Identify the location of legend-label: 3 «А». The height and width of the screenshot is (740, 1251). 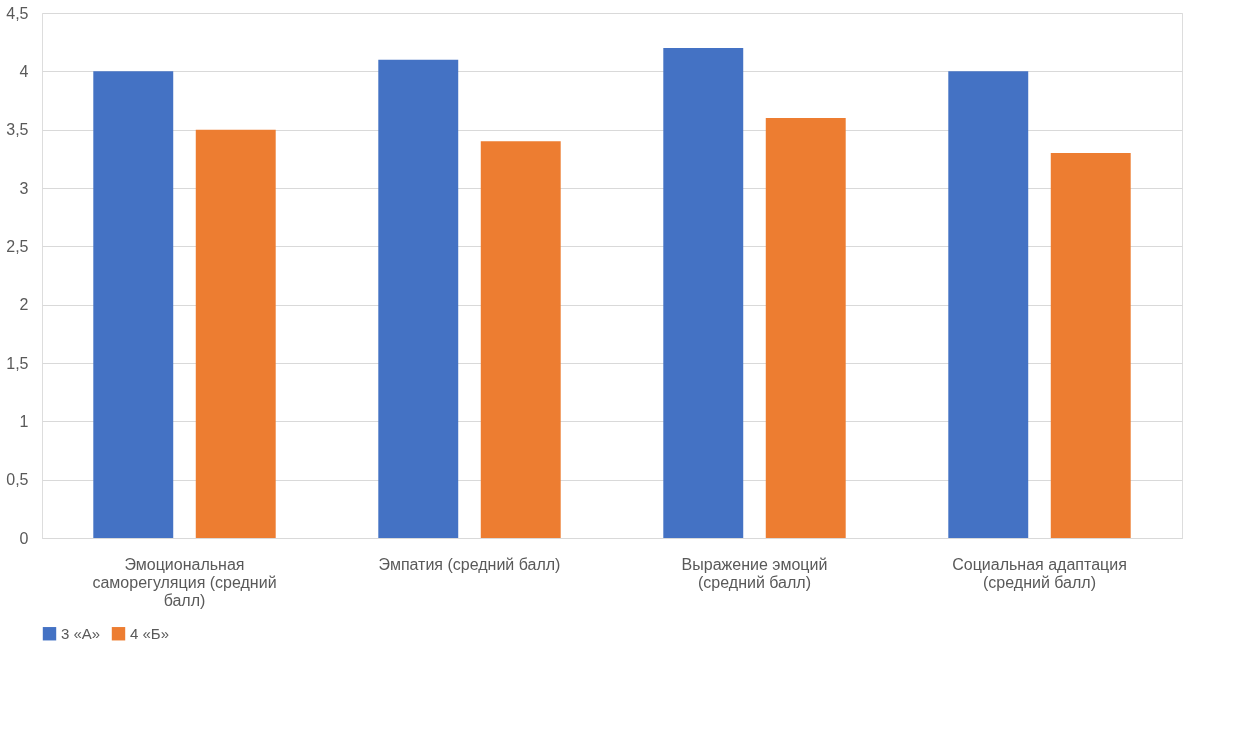
(81, 633).